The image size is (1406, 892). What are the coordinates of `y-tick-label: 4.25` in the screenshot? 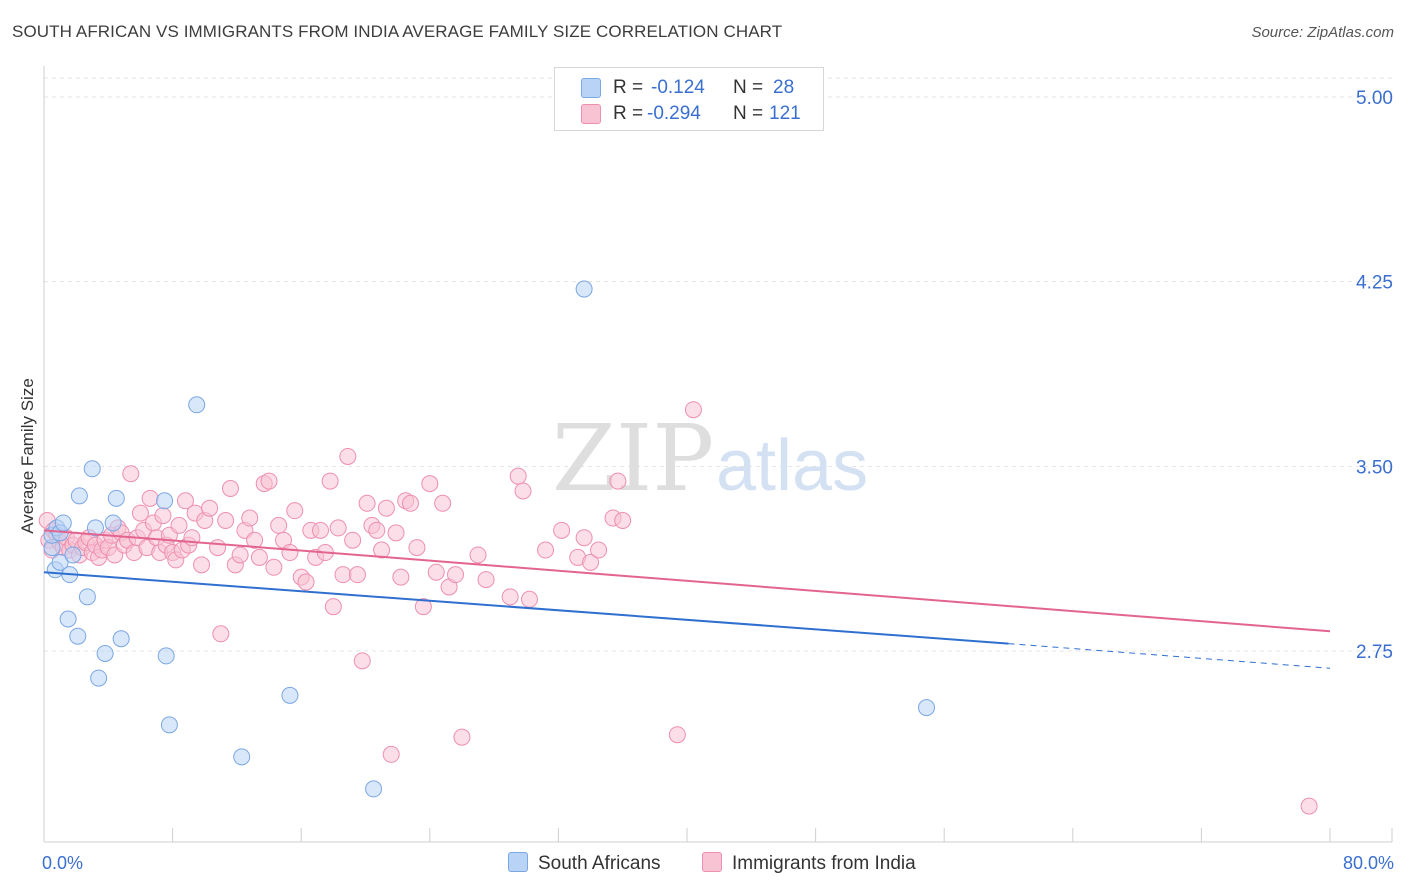 It's located at (1374, 283).